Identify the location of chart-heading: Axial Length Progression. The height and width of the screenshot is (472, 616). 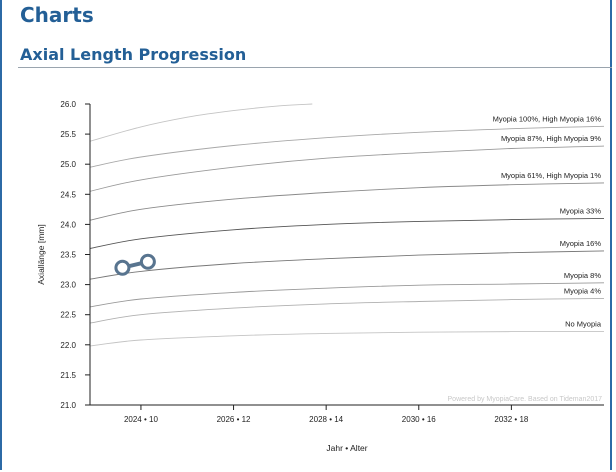
(133, 54).